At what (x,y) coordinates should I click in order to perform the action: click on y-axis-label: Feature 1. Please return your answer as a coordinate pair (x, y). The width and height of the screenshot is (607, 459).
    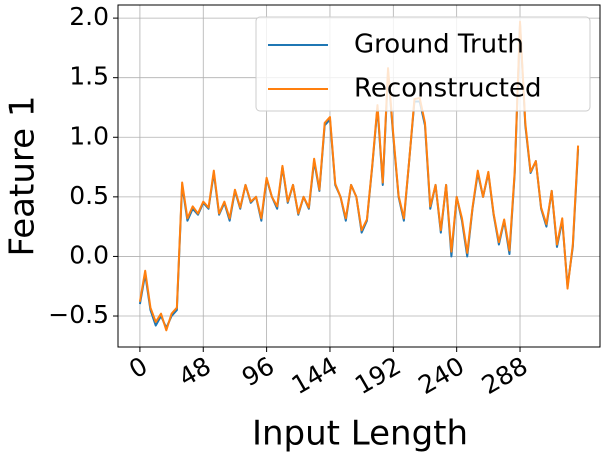
    Looking at the image, I should click on (23, 176).